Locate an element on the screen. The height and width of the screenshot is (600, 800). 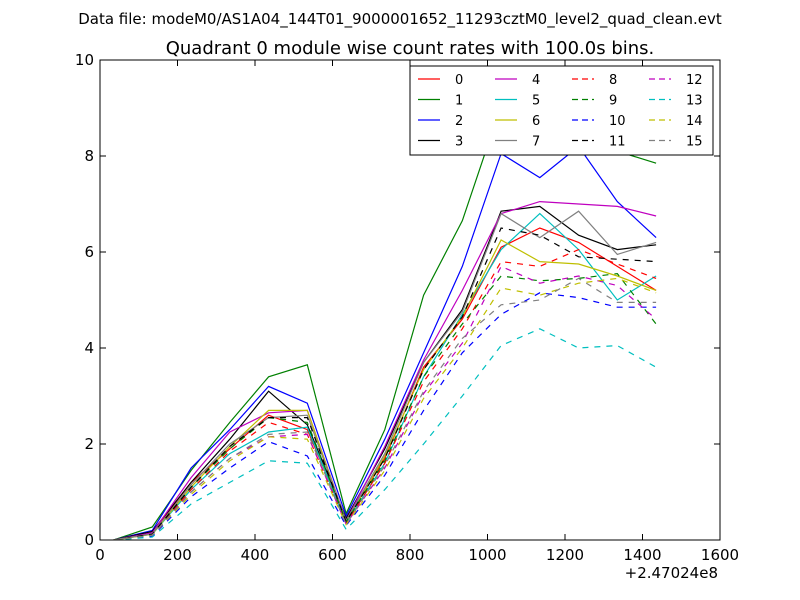
legend-label-1: 1 is located at coordinates (459, 101).